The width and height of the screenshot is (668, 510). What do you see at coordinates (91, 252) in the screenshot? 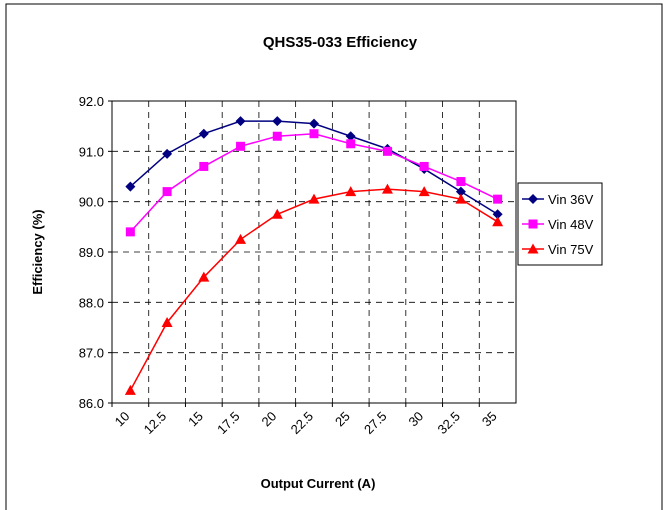
I see `y-tick-label: 89.0` at bounding box center [91, 252].